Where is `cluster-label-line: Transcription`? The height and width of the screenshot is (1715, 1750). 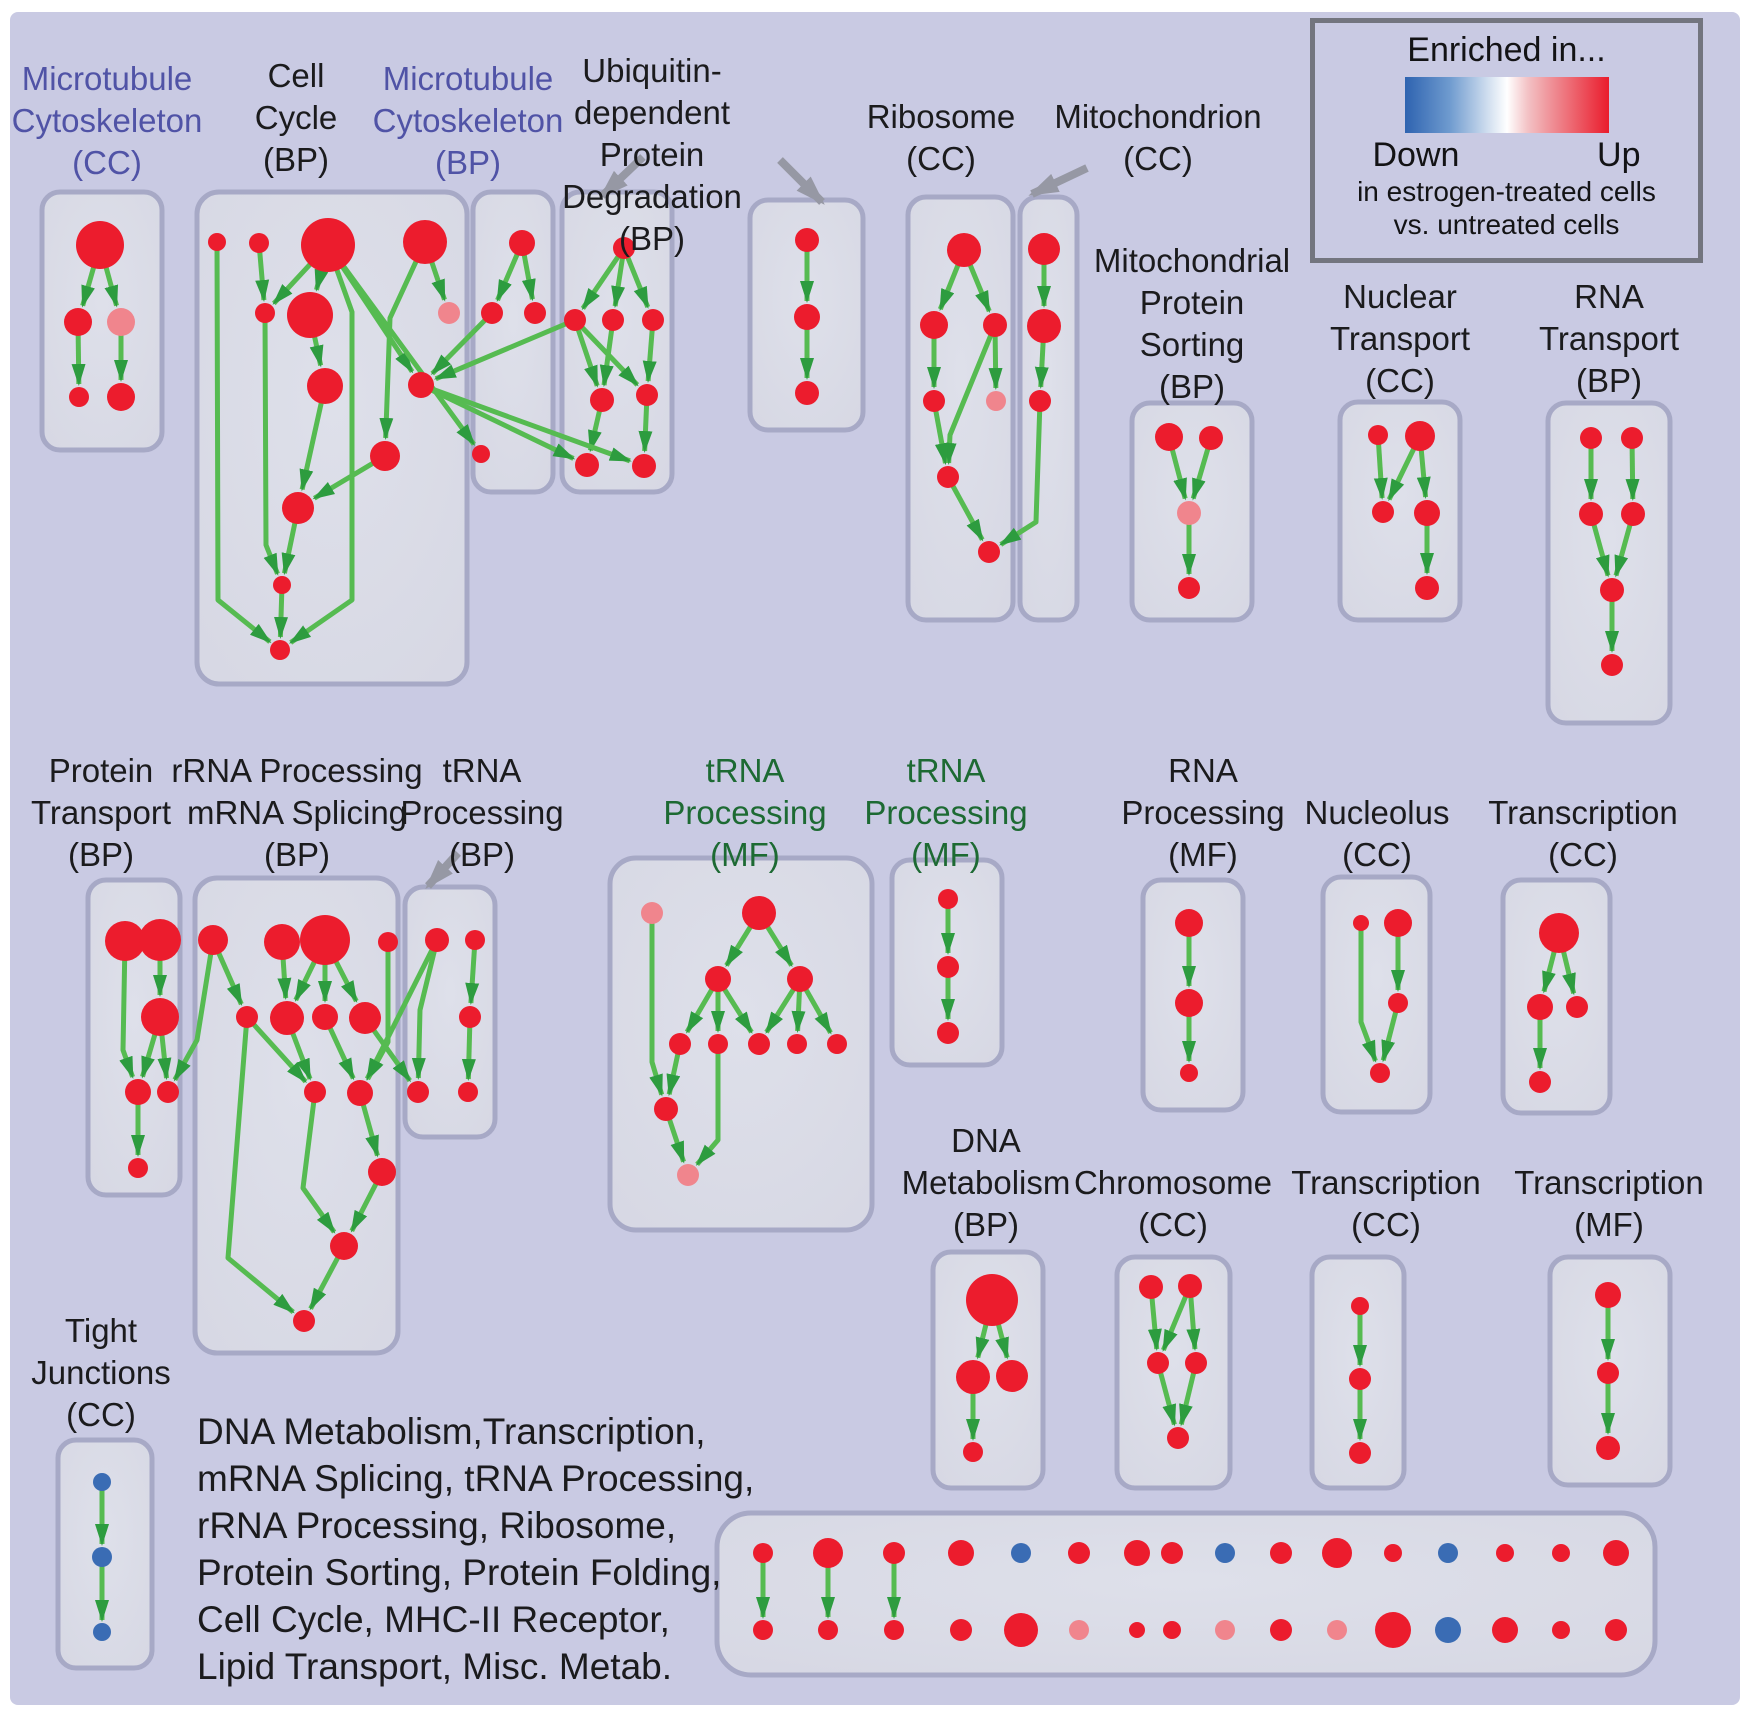 cluster-label-line: Transcription is located at coordinates (1386, 1182).